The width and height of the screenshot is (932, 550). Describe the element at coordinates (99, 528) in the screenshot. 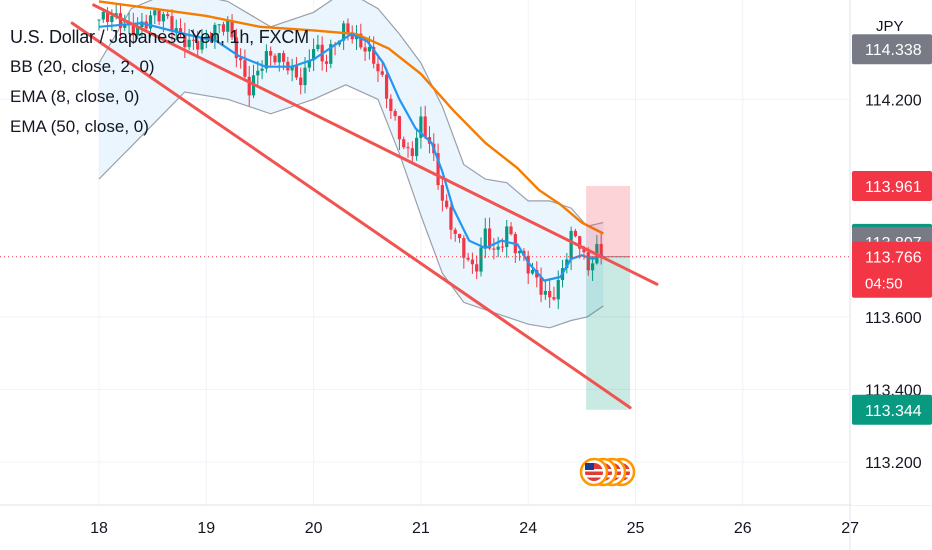

I see `x-tick-label: 18` at that location.